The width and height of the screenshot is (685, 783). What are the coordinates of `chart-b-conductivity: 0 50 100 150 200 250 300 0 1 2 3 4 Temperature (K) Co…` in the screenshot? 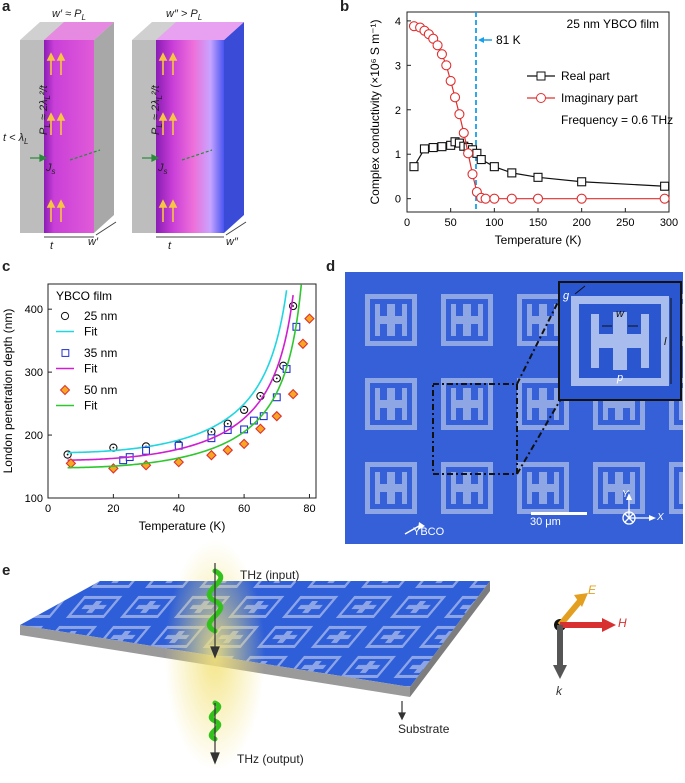 It's located at (523, 129).